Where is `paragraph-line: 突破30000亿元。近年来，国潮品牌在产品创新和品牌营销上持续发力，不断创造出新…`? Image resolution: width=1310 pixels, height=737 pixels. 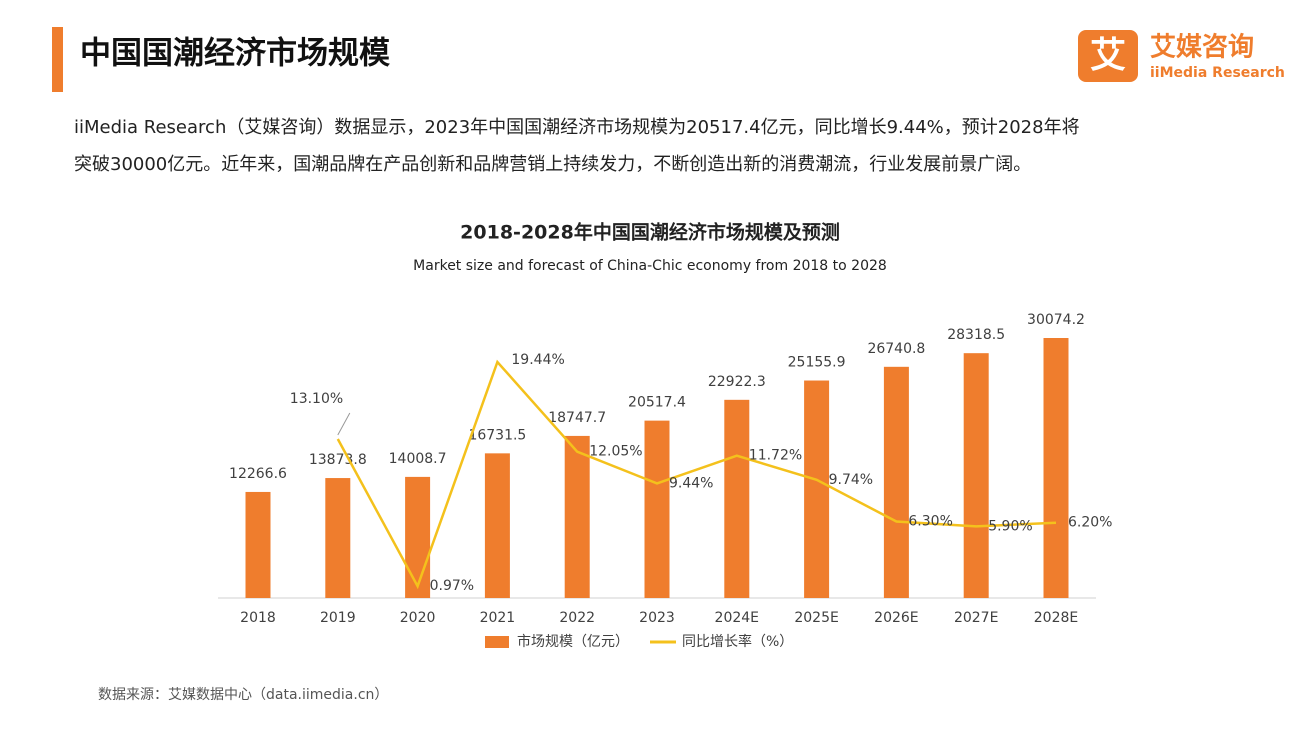
paragraph-line: 突破30000亿元。近年来，国潮品牌在产品创新和品牌营销上持续发力，不断创造出新… is located at coordinates (552, 164).